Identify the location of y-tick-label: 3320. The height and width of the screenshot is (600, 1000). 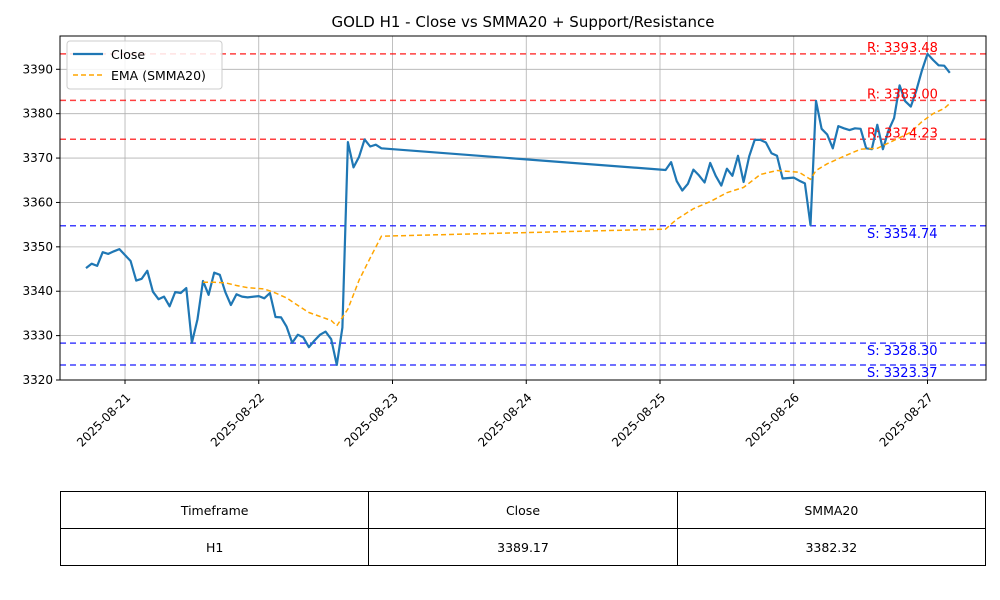
(37, 380).